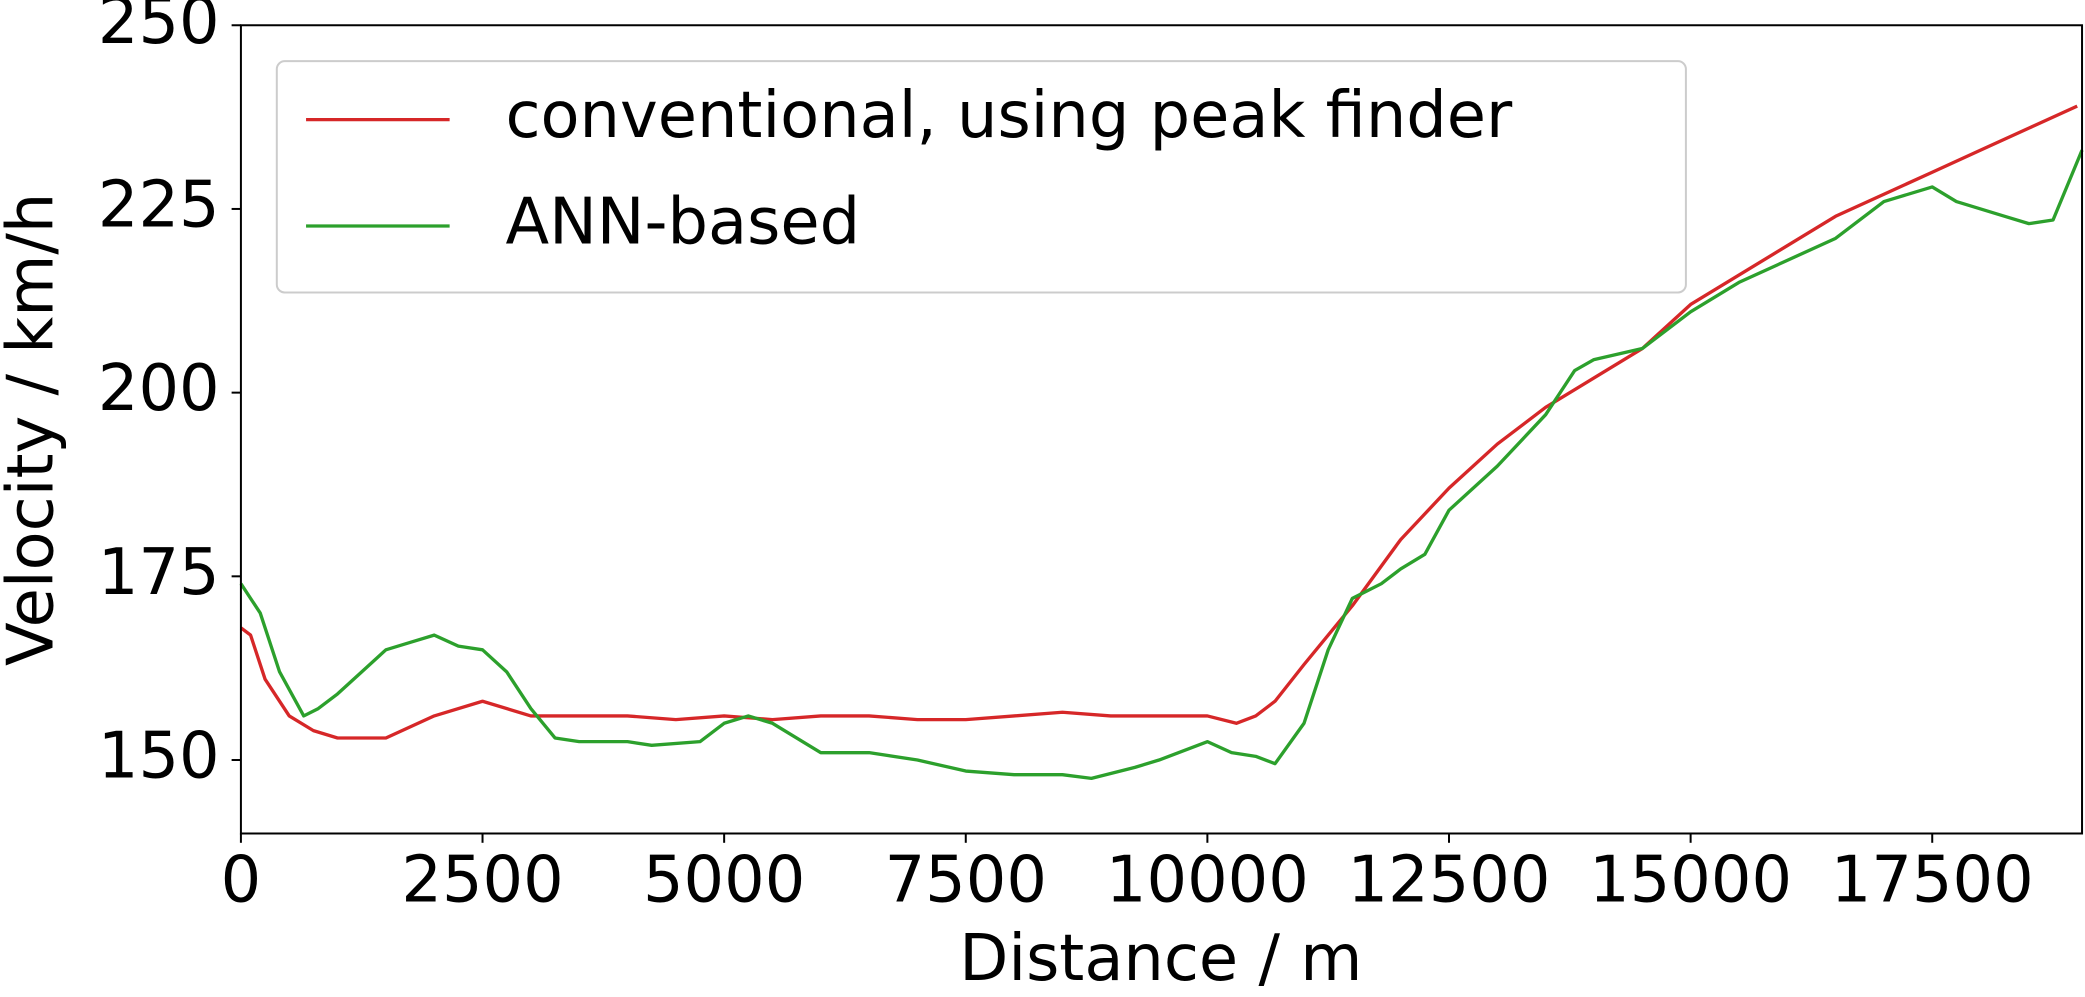 The height and width of the screenshot is (997, 2085). Describe the element at coordinates (1207, 881) in the screenshot. I see `x-tick-label: 10000` at that location.